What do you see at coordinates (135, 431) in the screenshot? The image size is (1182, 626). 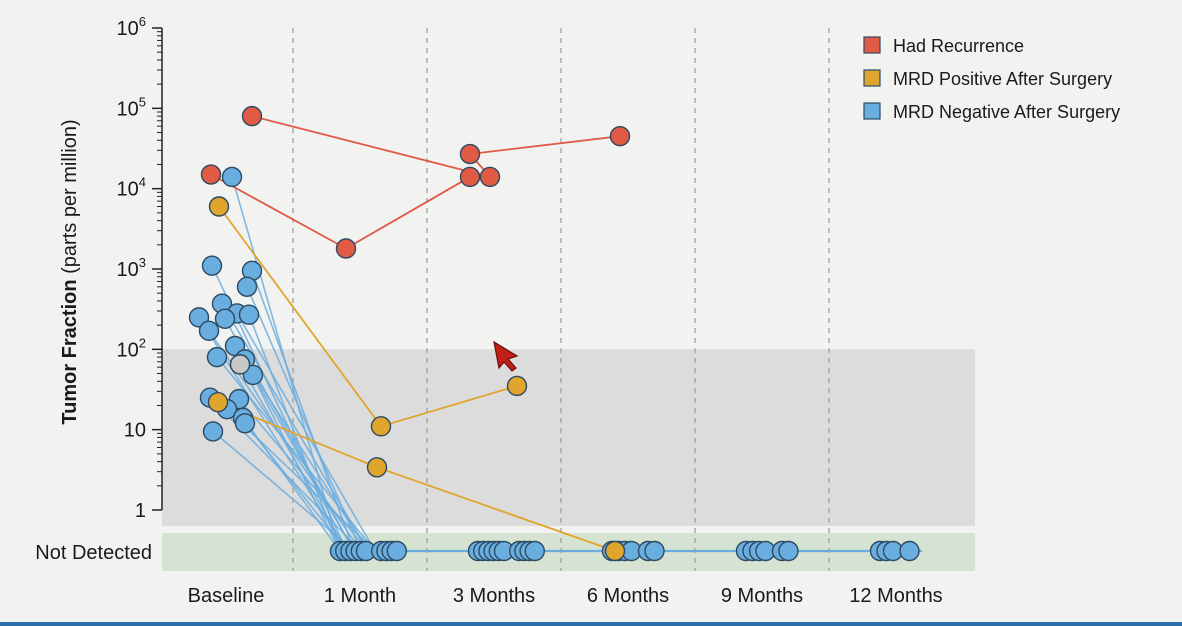 I see `y-tick-label-5: 10` at bounding box center [135, 431].